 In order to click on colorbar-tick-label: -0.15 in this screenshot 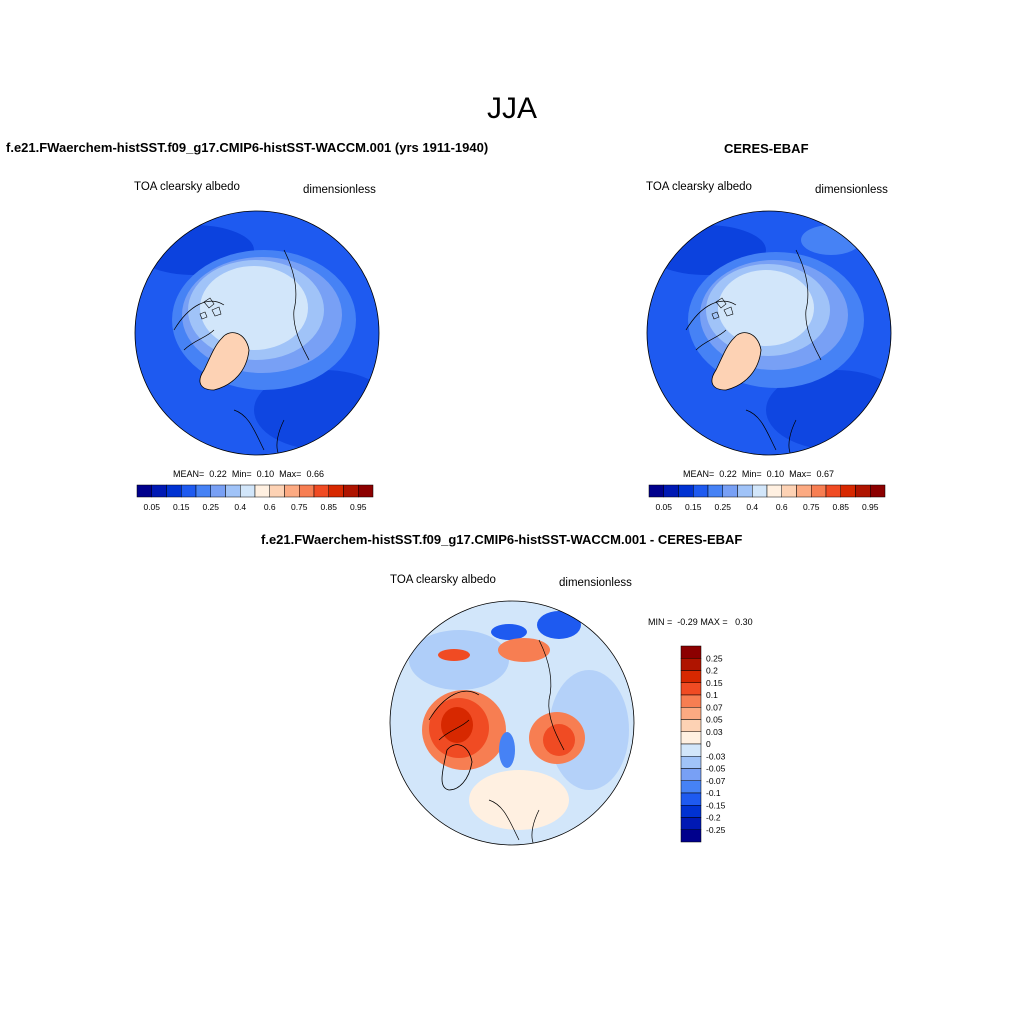, I will do `click(716, 805)`.